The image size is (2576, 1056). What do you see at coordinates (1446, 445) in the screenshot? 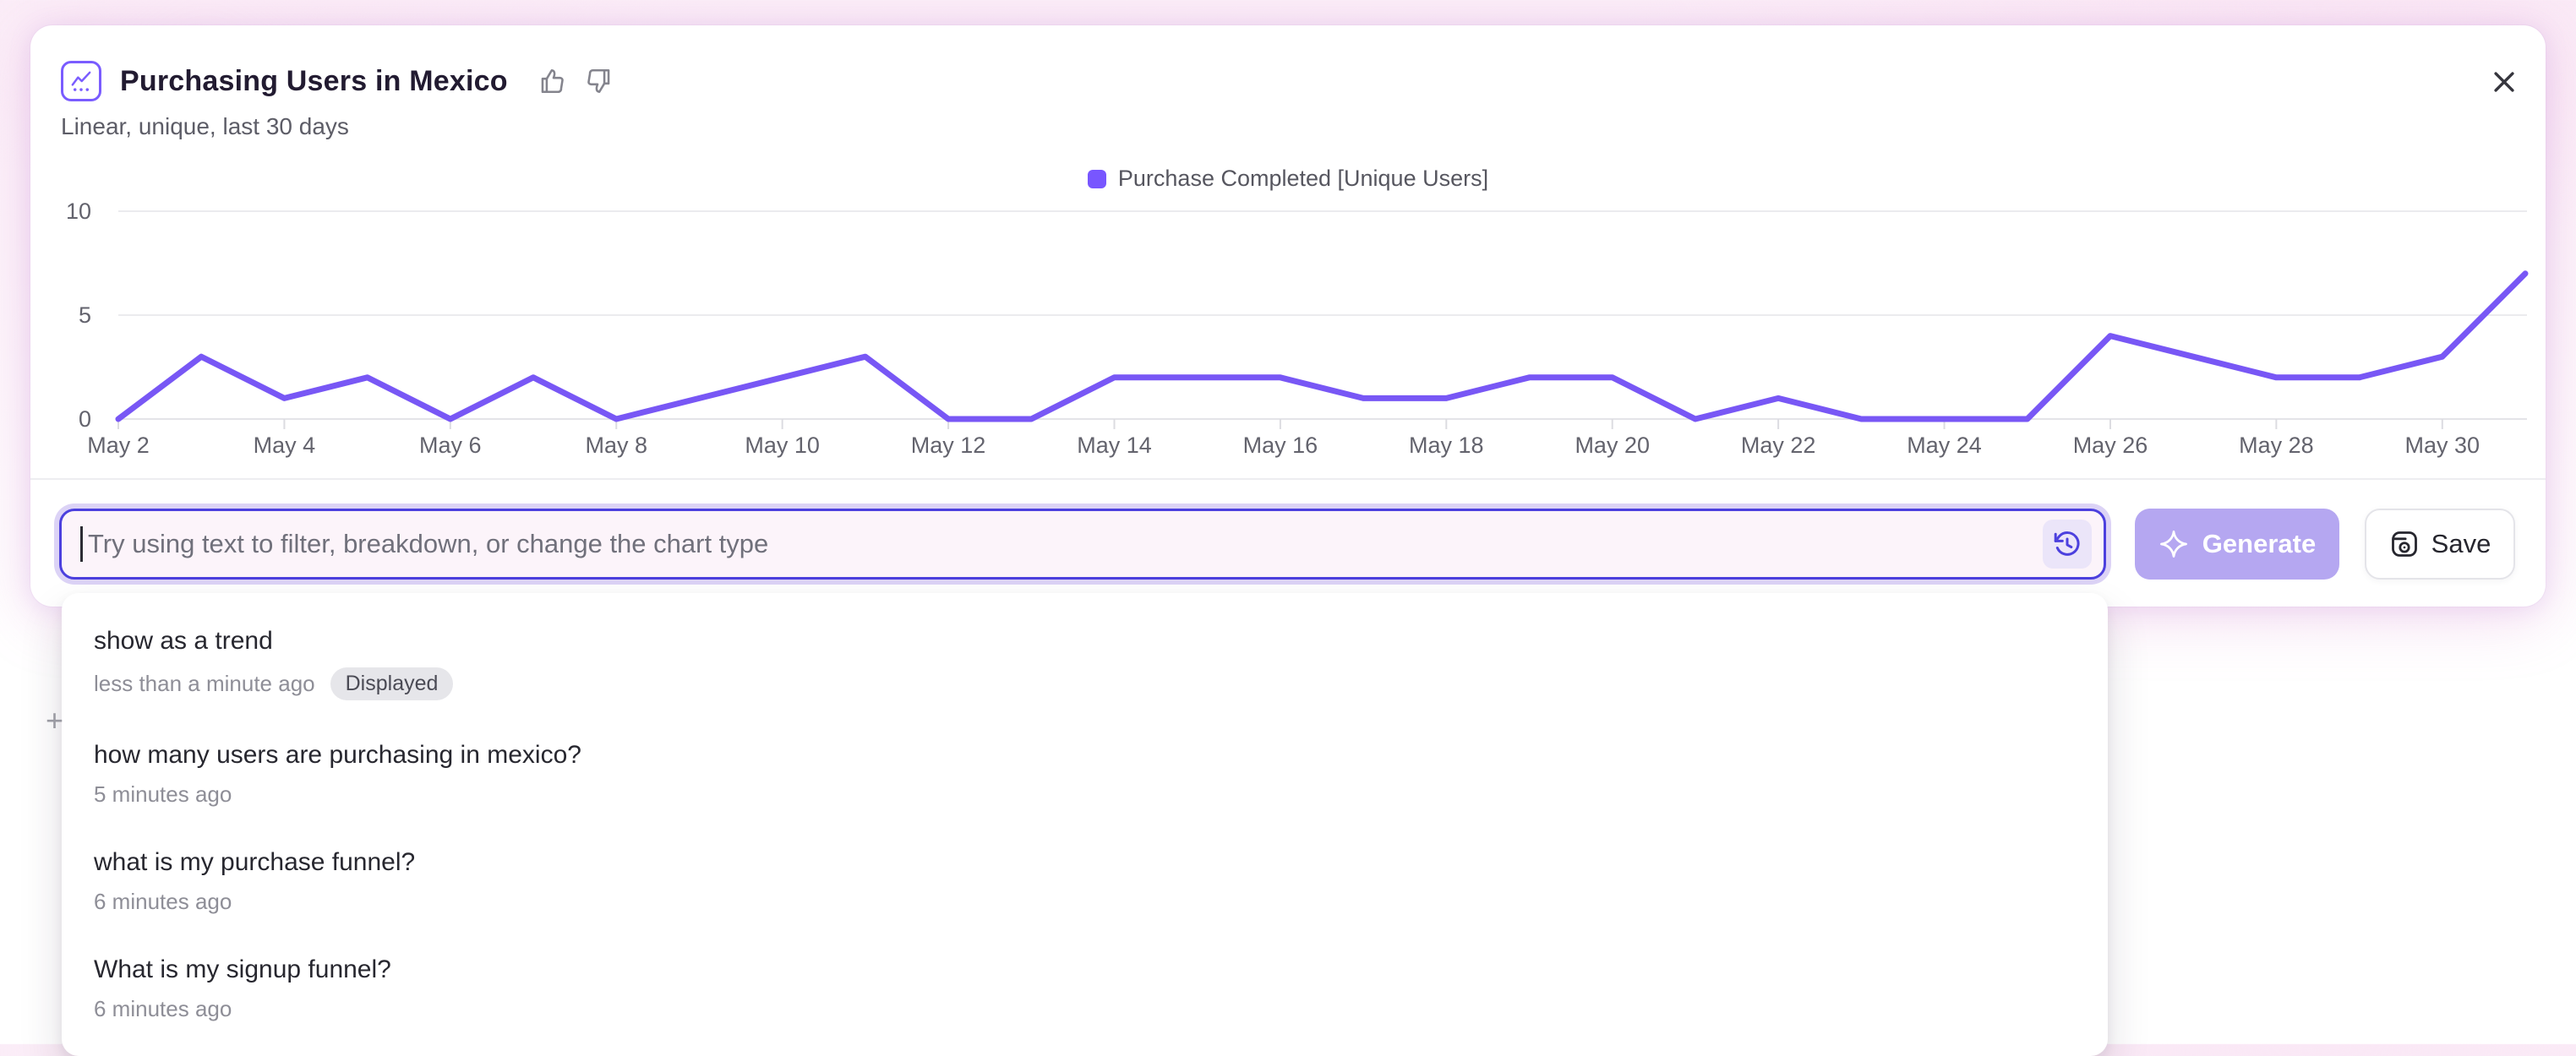
I see `x-axis-label: May 18` at bounding box center [1446, 445].